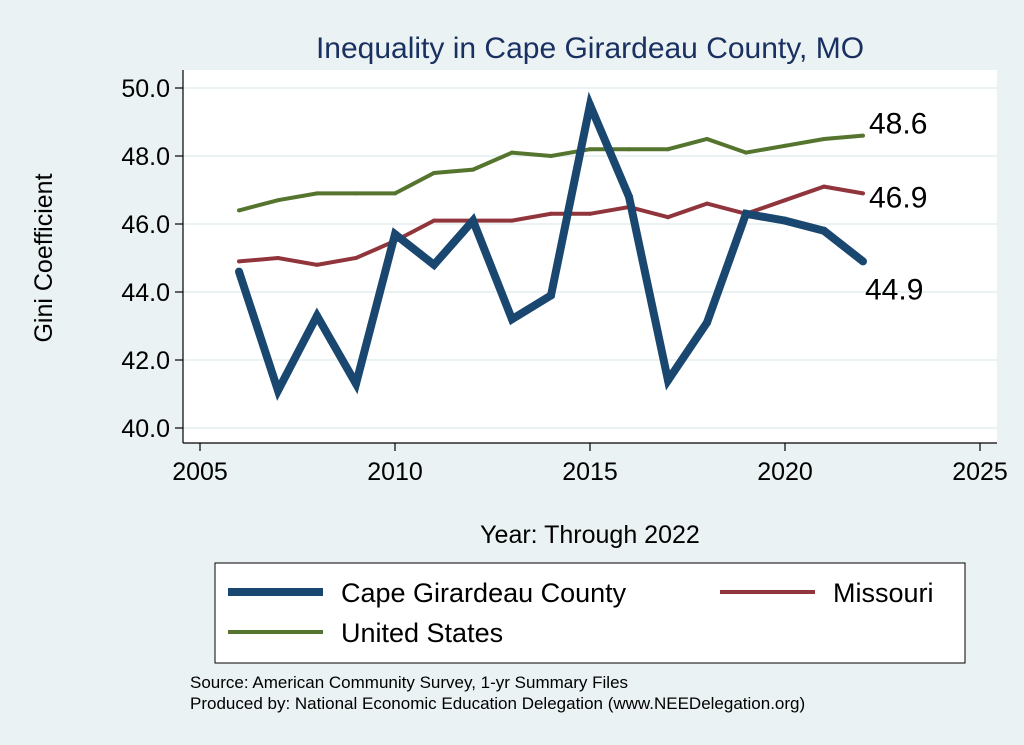 This screenshot has width=1024, height=745. I want to click on y-tick-label: 44.0, so click(145, 293).